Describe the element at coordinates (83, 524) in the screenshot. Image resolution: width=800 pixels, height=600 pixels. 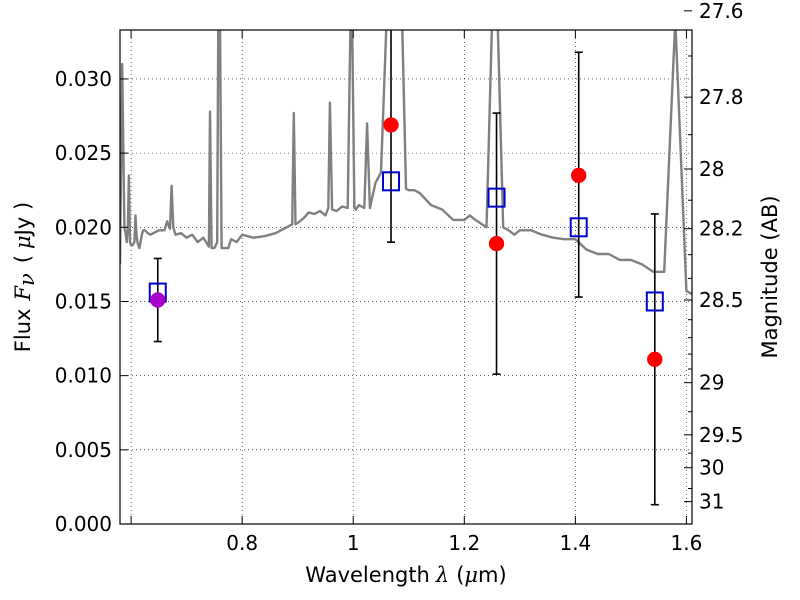
I see `y-tick-label: 0.000` at that location.